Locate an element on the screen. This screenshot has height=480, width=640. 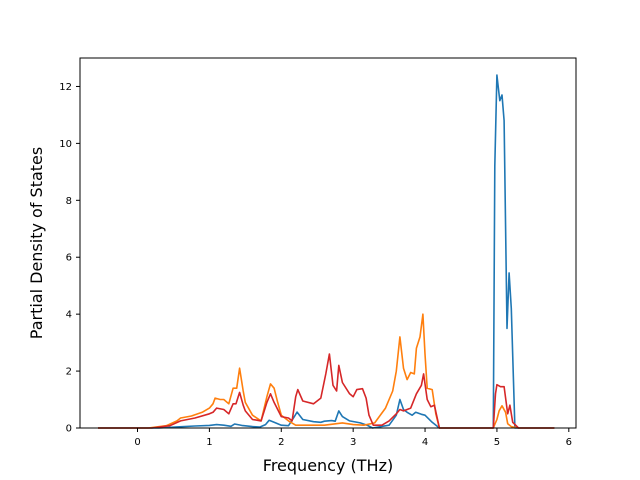
y-tick-label: 10 is located at coordinates (65, 144).